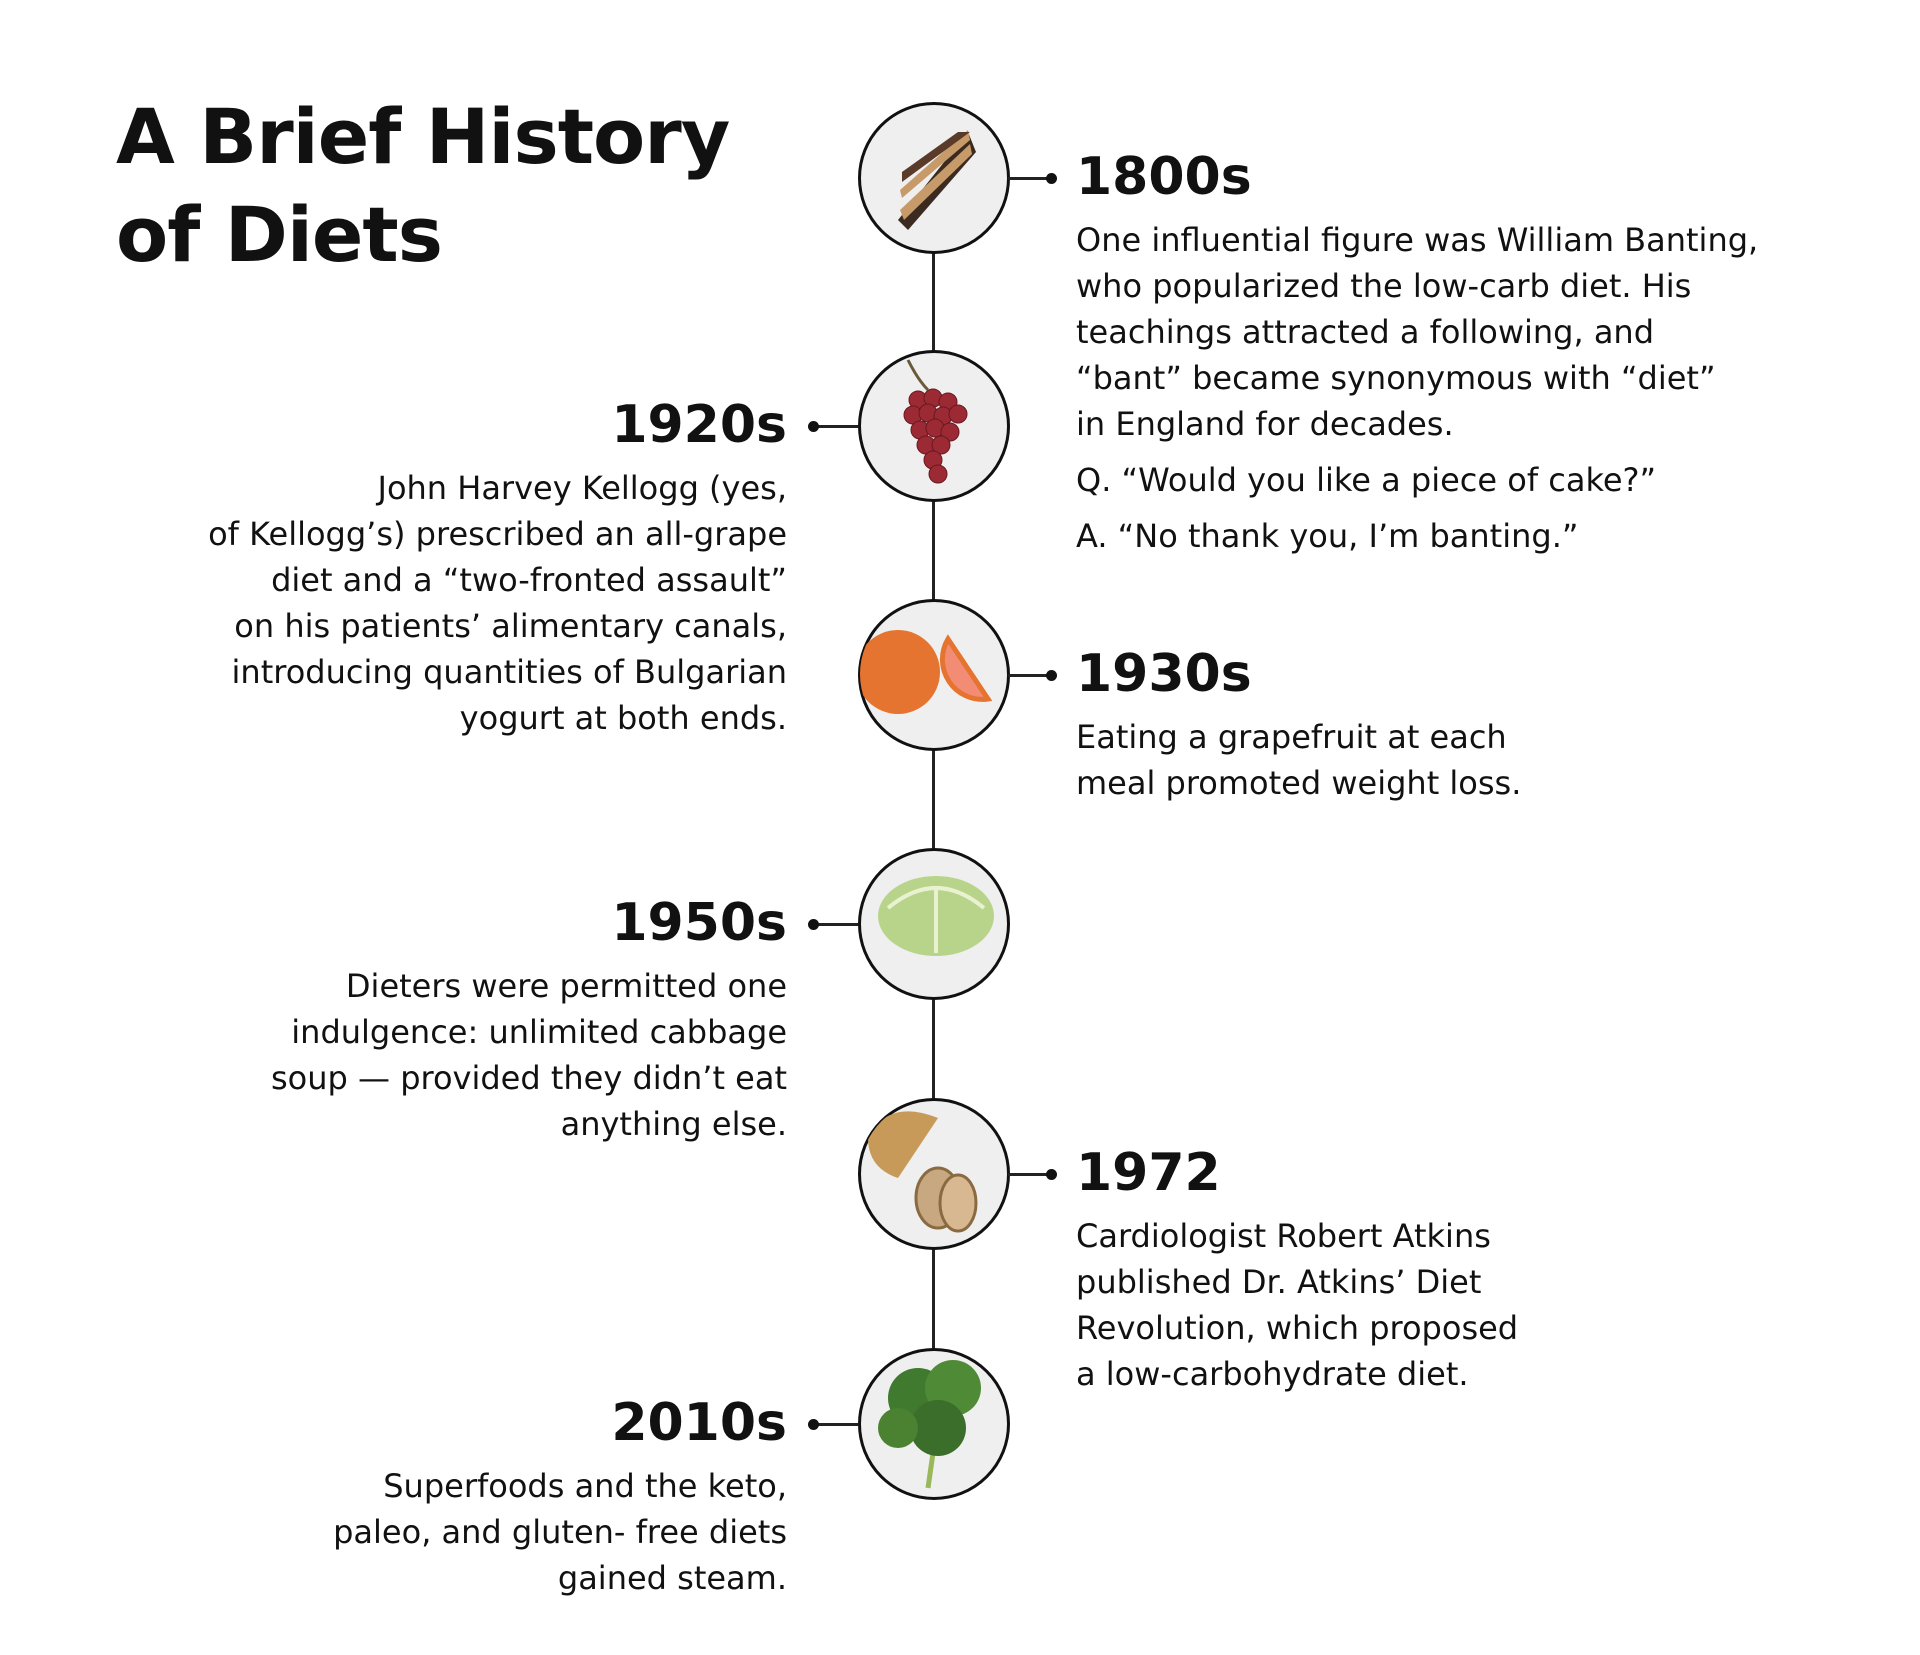 The image size is (1920, 1655). Describe the element at coordinates (933, 800) in the screenshot. I see `timeline-spine` at that location.